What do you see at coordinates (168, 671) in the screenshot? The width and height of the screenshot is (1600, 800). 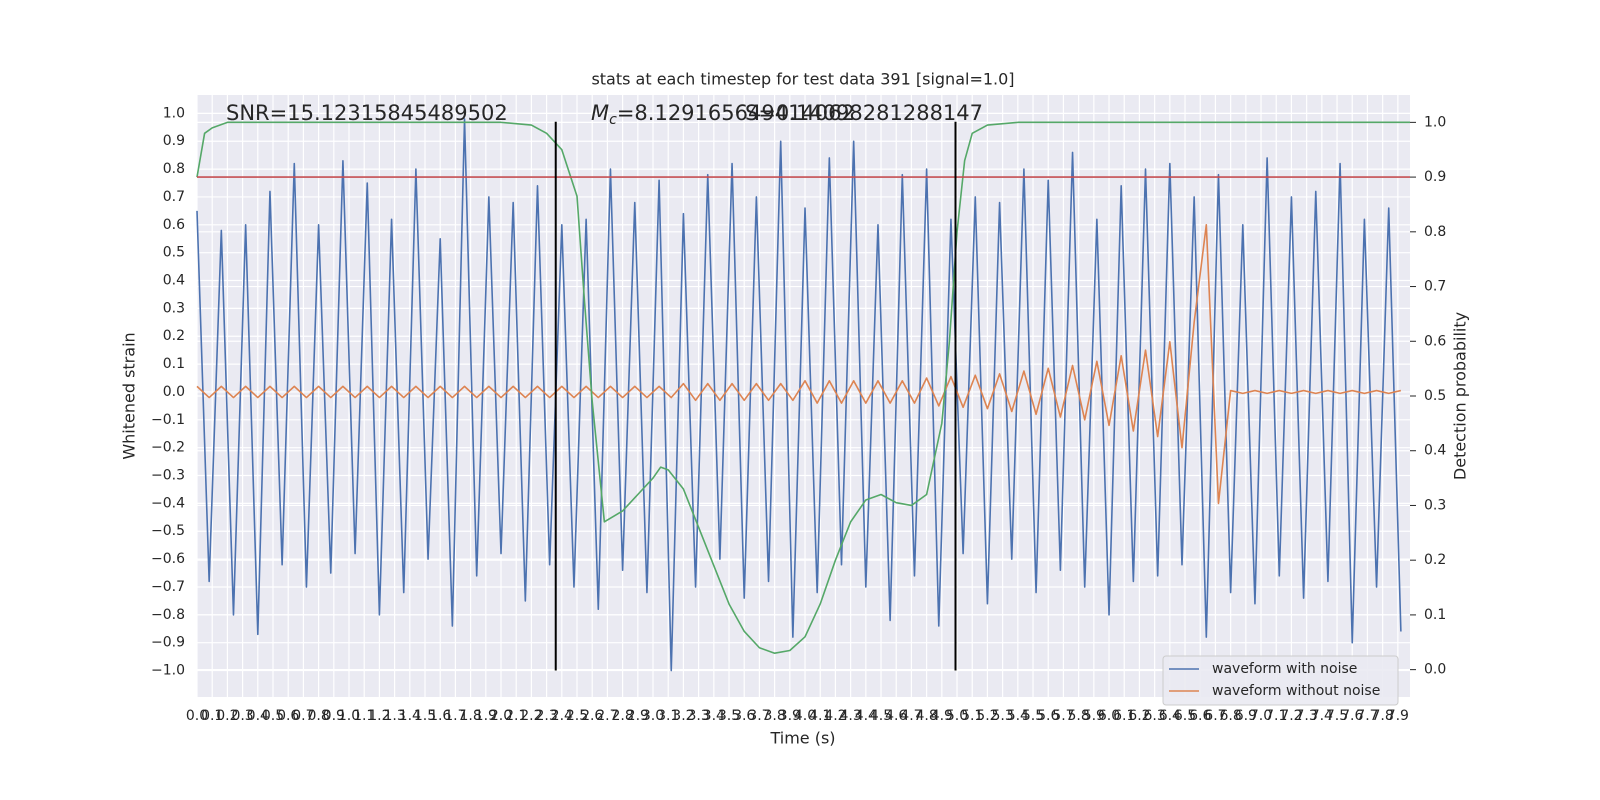 I see `y-tick-label: −1.0` at bounding box center [168, 671].